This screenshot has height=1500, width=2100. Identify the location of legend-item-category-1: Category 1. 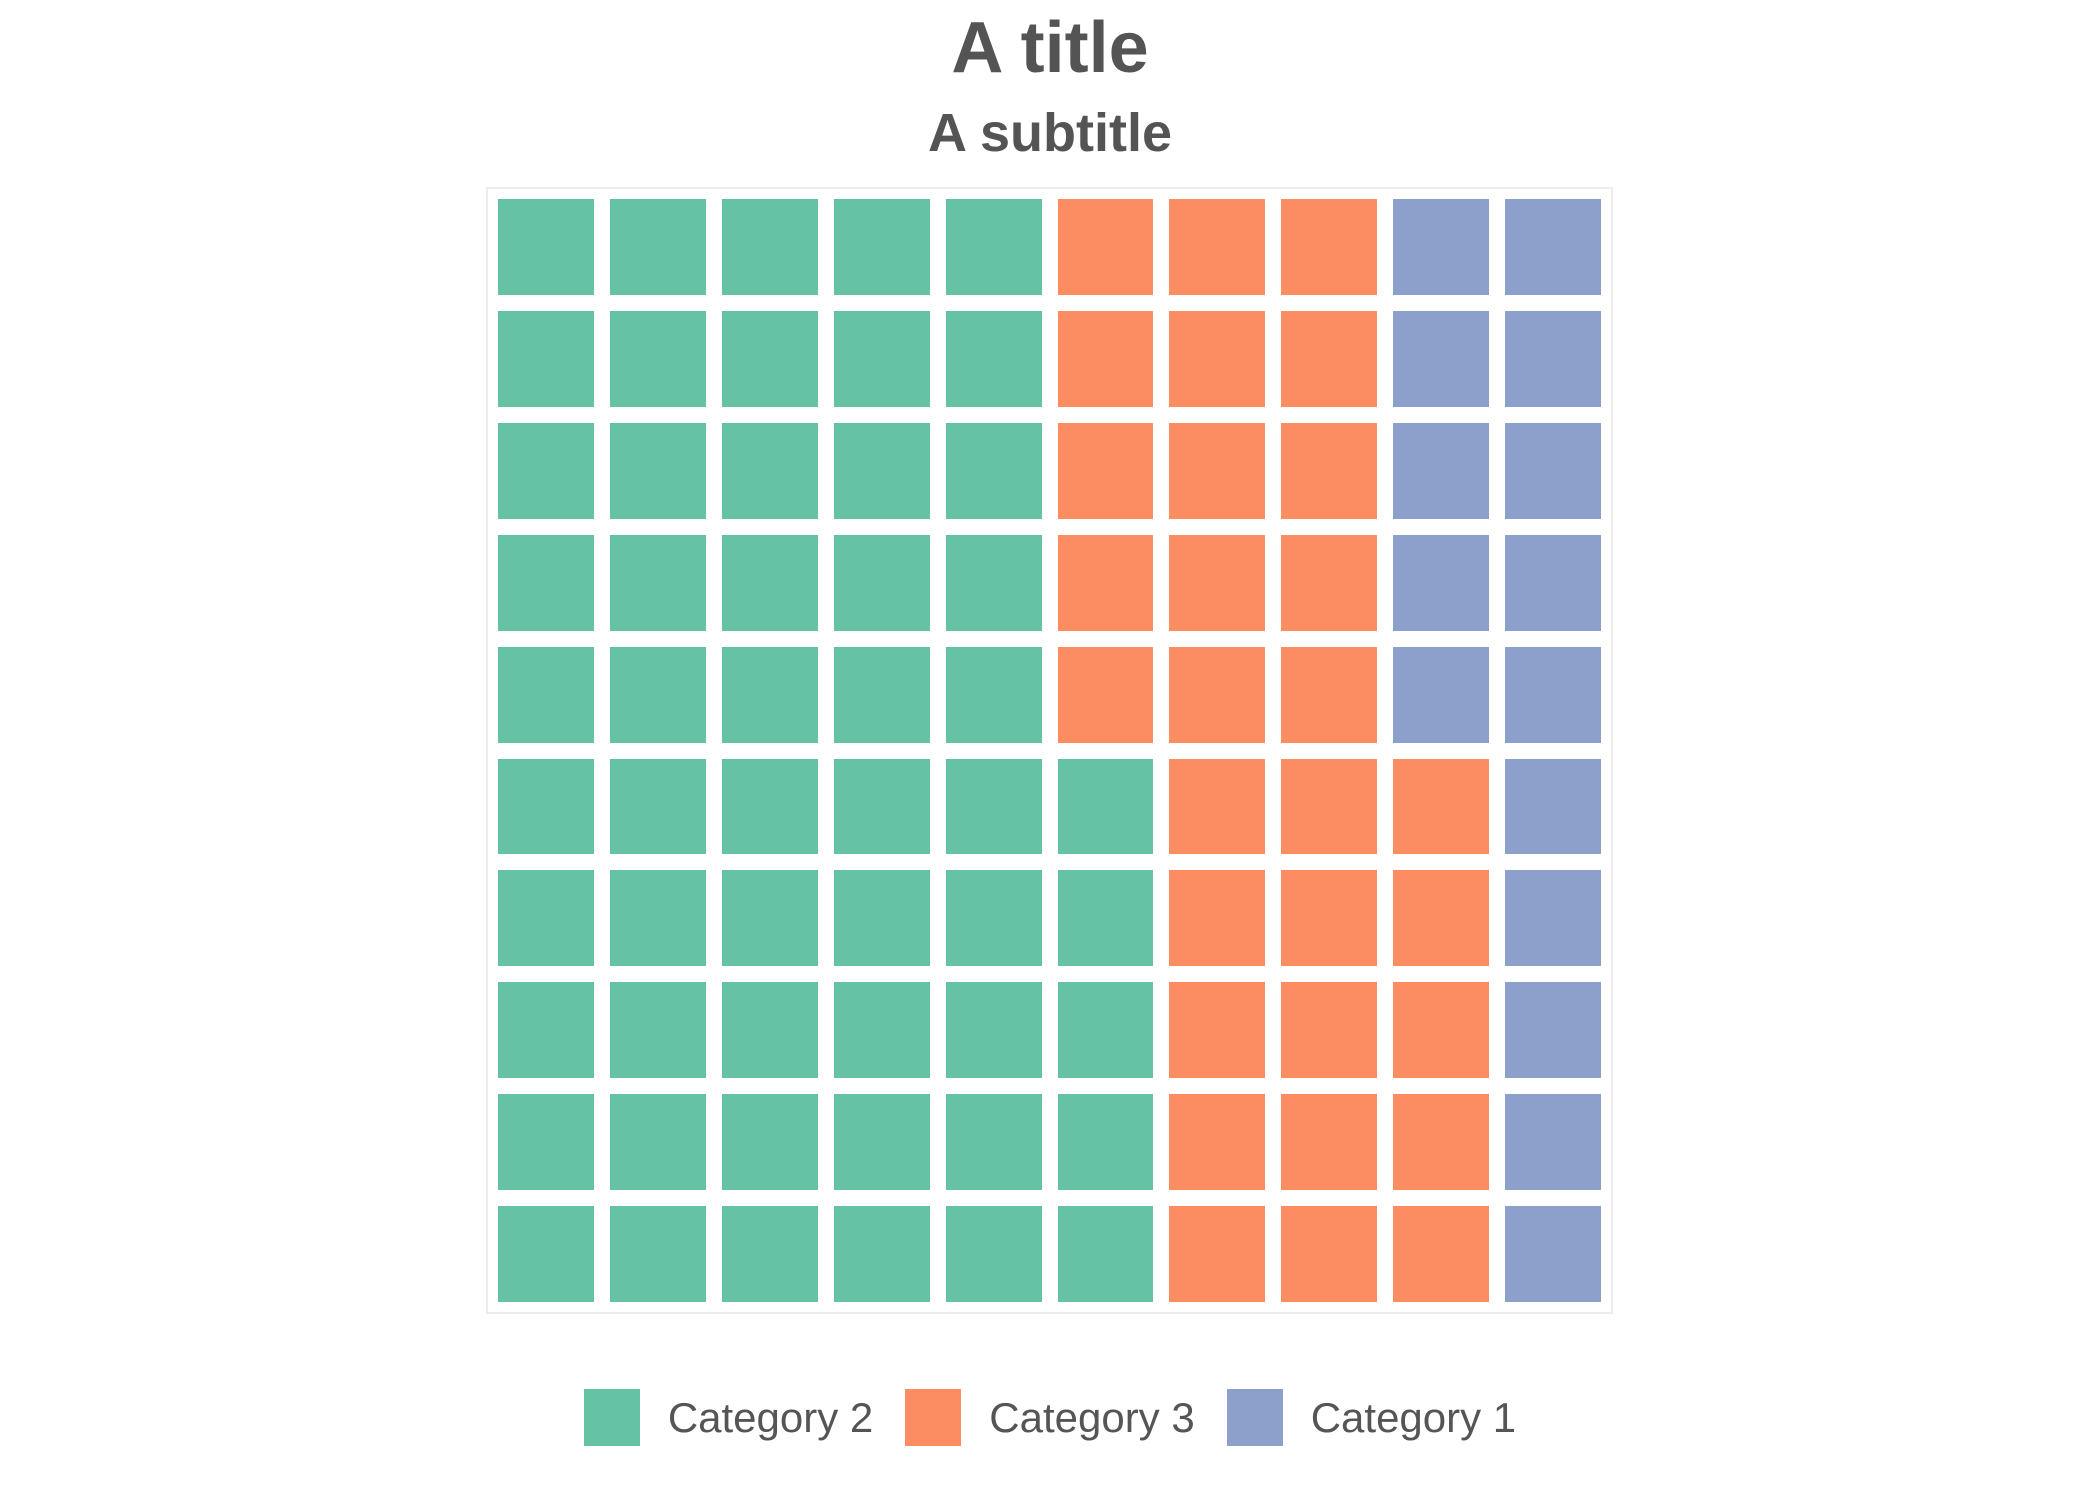
(1371, 1417).